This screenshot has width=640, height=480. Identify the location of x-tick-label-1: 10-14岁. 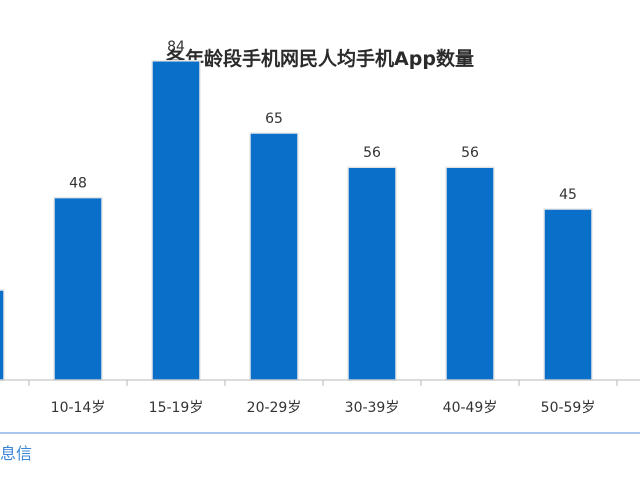
(78, 408).